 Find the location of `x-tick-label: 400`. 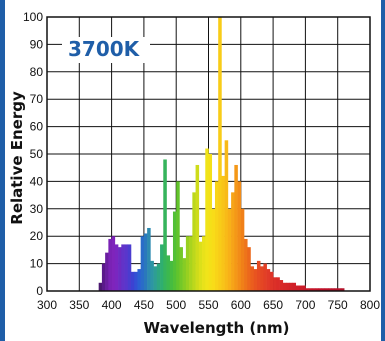

x-tick-label: 400 is located at coordinates (112, 305).